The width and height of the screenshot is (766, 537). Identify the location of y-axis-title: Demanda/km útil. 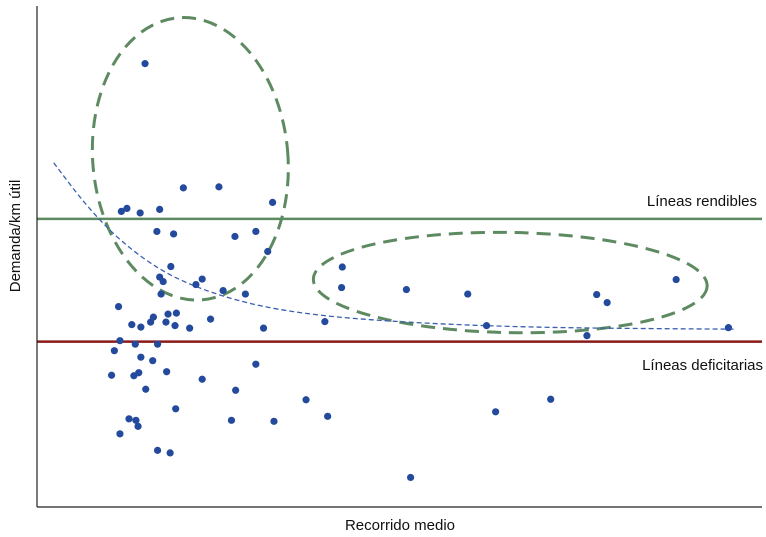
(15, 236).